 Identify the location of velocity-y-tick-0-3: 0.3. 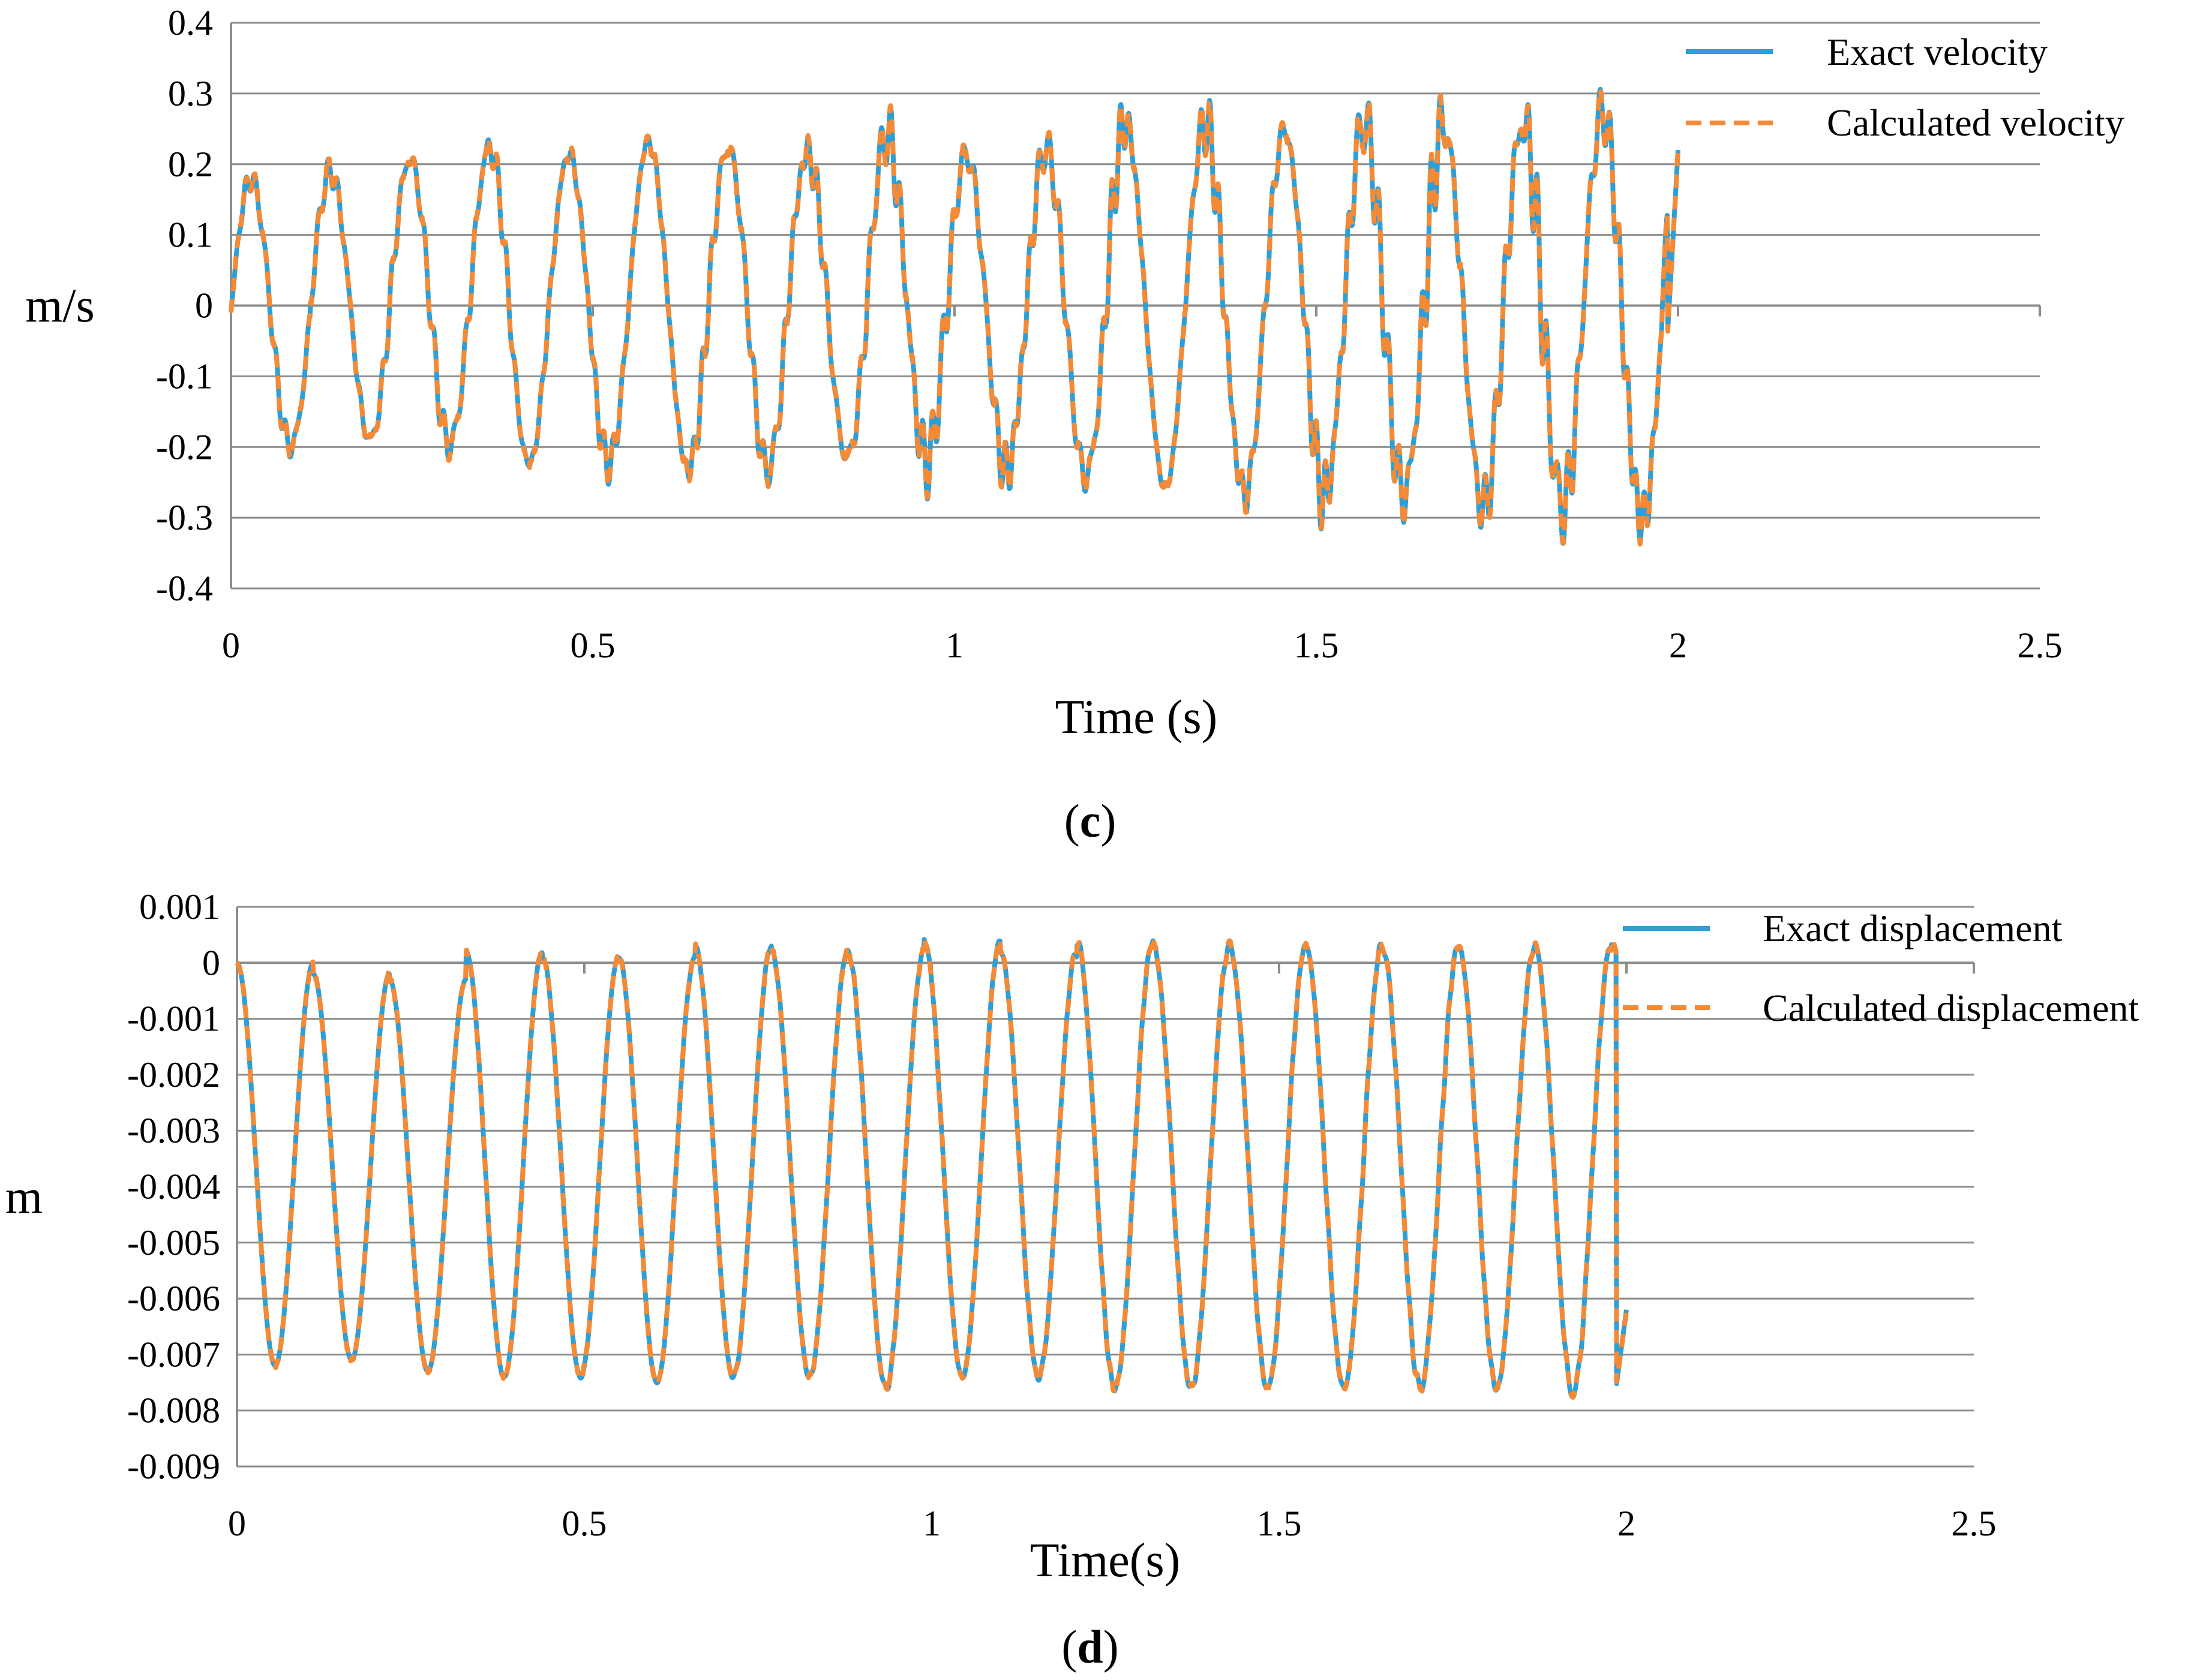
(190, 93).